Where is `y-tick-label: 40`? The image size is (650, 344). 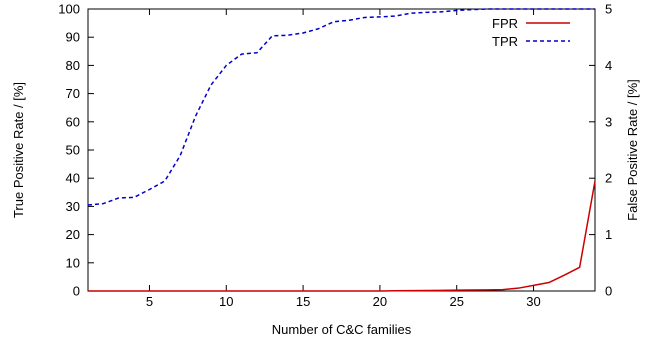
y-tick-label: 40 is located at coordinates (73, 178).